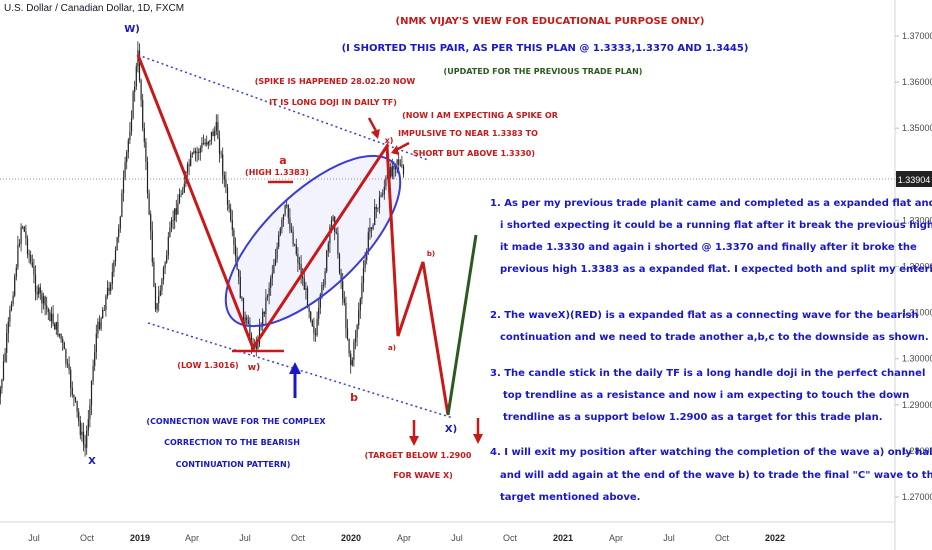 The width and height of the screenshot is (932, 550). I want to click on expect-note-line3: SHORT BUT ABOVE 1.3330), so click(474, 153).